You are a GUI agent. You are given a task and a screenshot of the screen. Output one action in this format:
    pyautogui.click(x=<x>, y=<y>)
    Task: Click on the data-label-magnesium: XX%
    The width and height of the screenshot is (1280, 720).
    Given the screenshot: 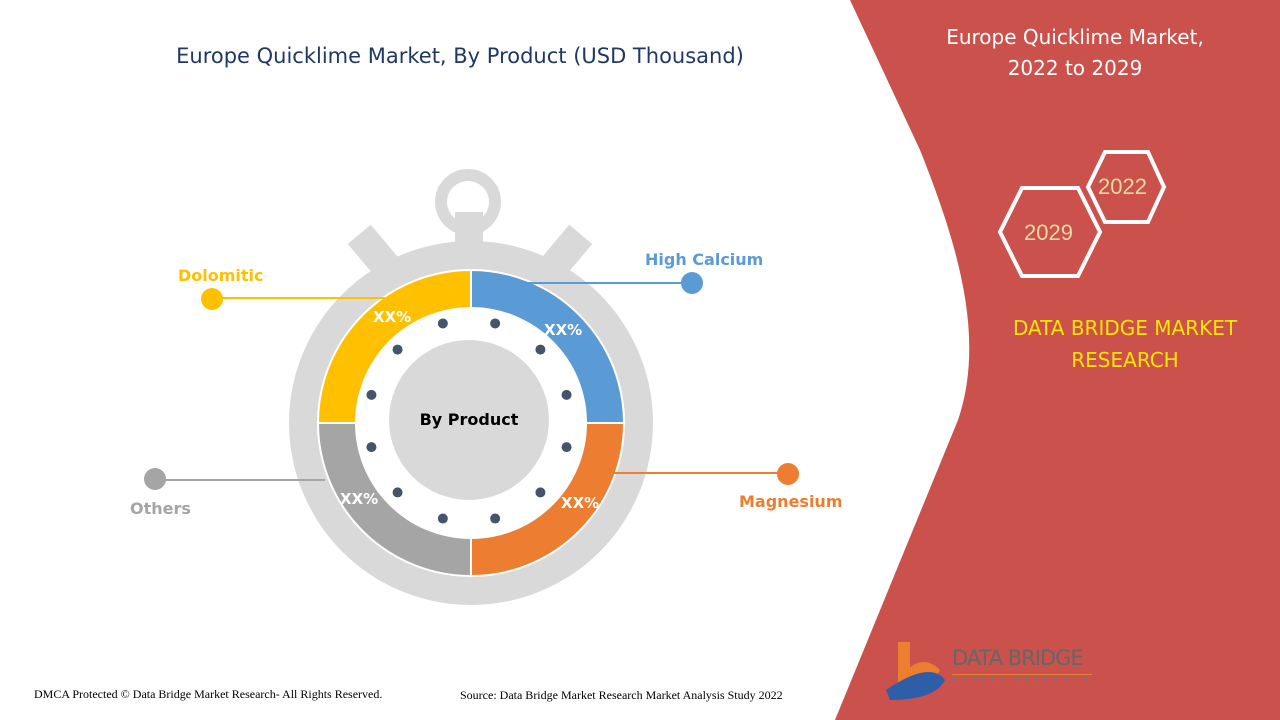 What is the action you would take?
    pyautogui.click(x=580, y=503)
    